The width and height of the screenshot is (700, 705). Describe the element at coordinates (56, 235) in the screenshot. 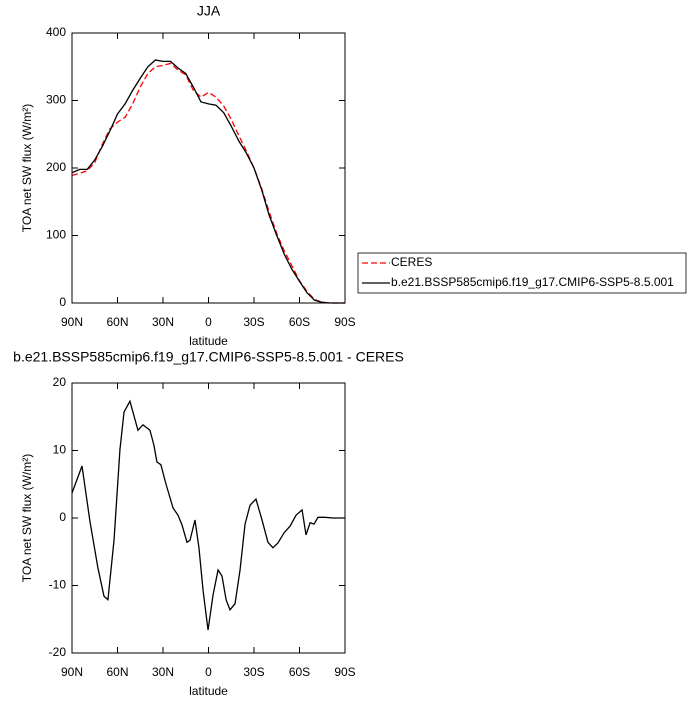

I see `y-tick-label: 100` at that location.